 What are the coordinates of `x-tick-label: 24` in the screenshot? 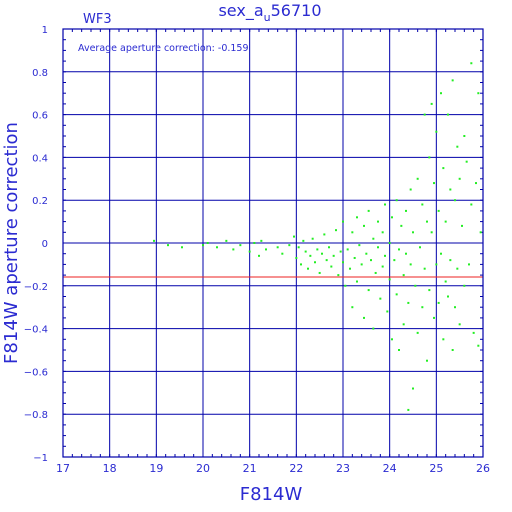 It's located at (390, 468).